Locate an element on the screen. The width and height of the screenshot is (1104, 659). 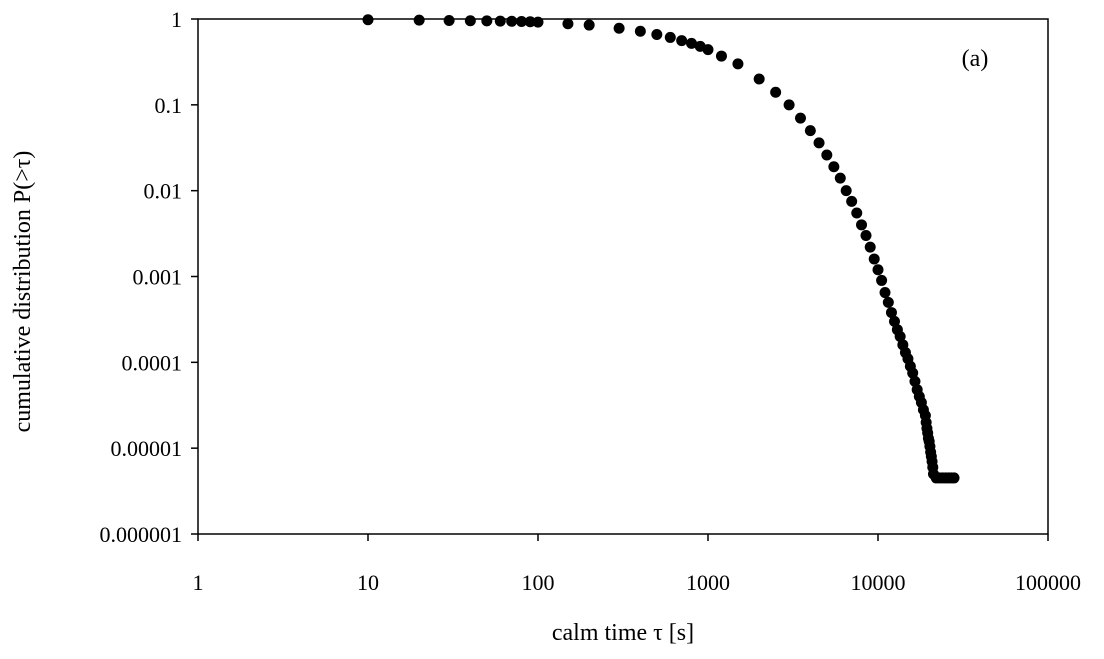
y-axis-title: cumulative distribution P(>τ) is located at coordinates (23, 292).